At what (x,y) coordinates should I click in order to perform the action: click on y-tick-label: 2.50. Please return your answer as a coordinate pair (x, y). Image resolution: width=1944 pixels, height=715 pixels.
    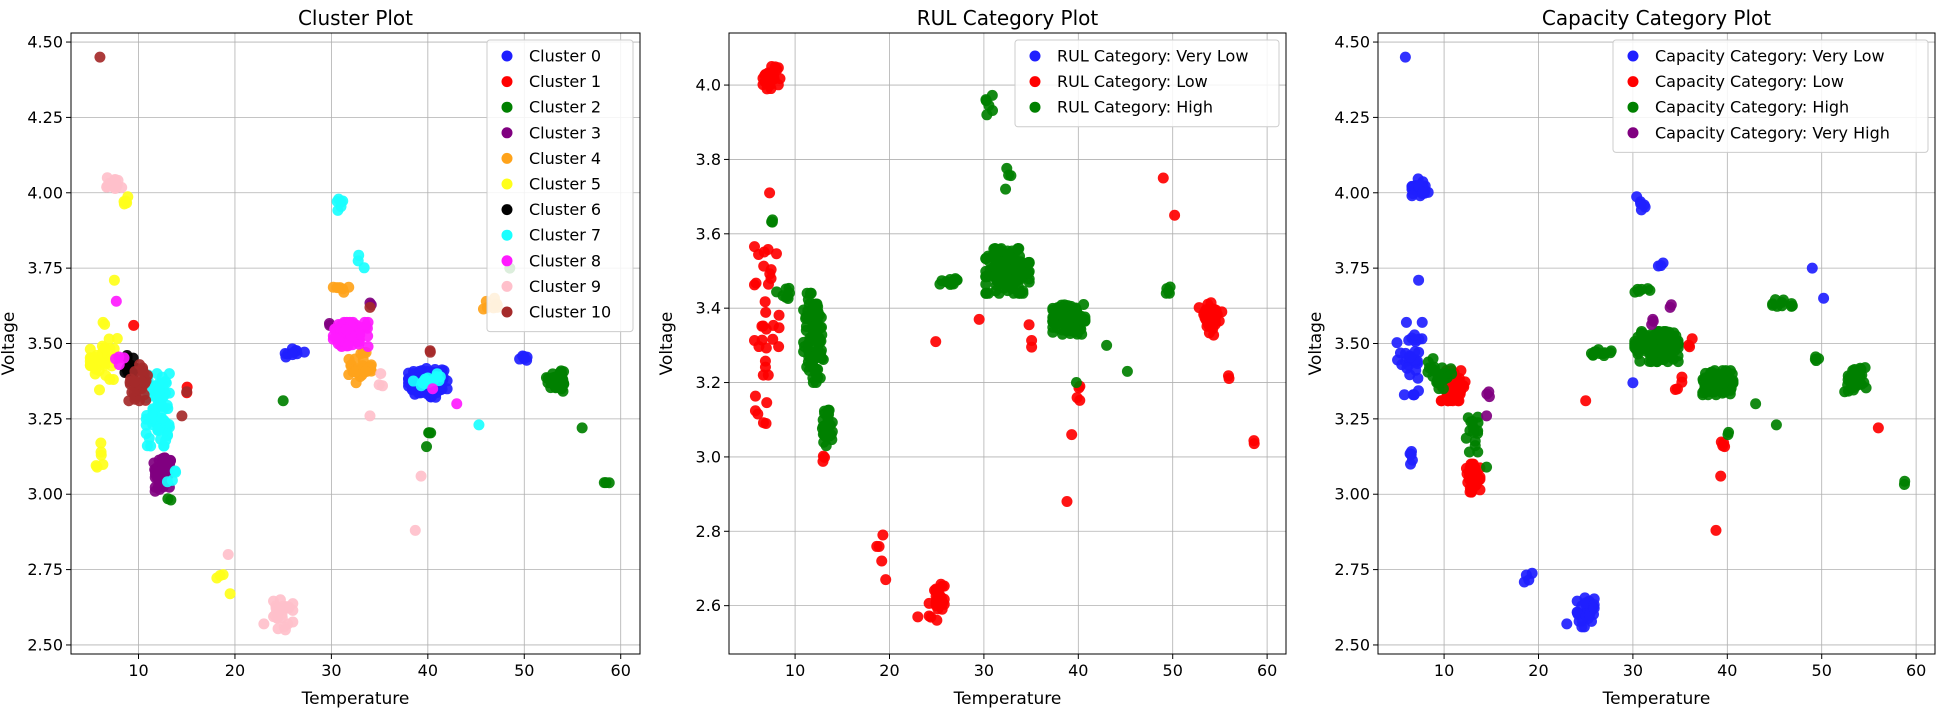
    Looking at the image, I should click on (1352, 644).